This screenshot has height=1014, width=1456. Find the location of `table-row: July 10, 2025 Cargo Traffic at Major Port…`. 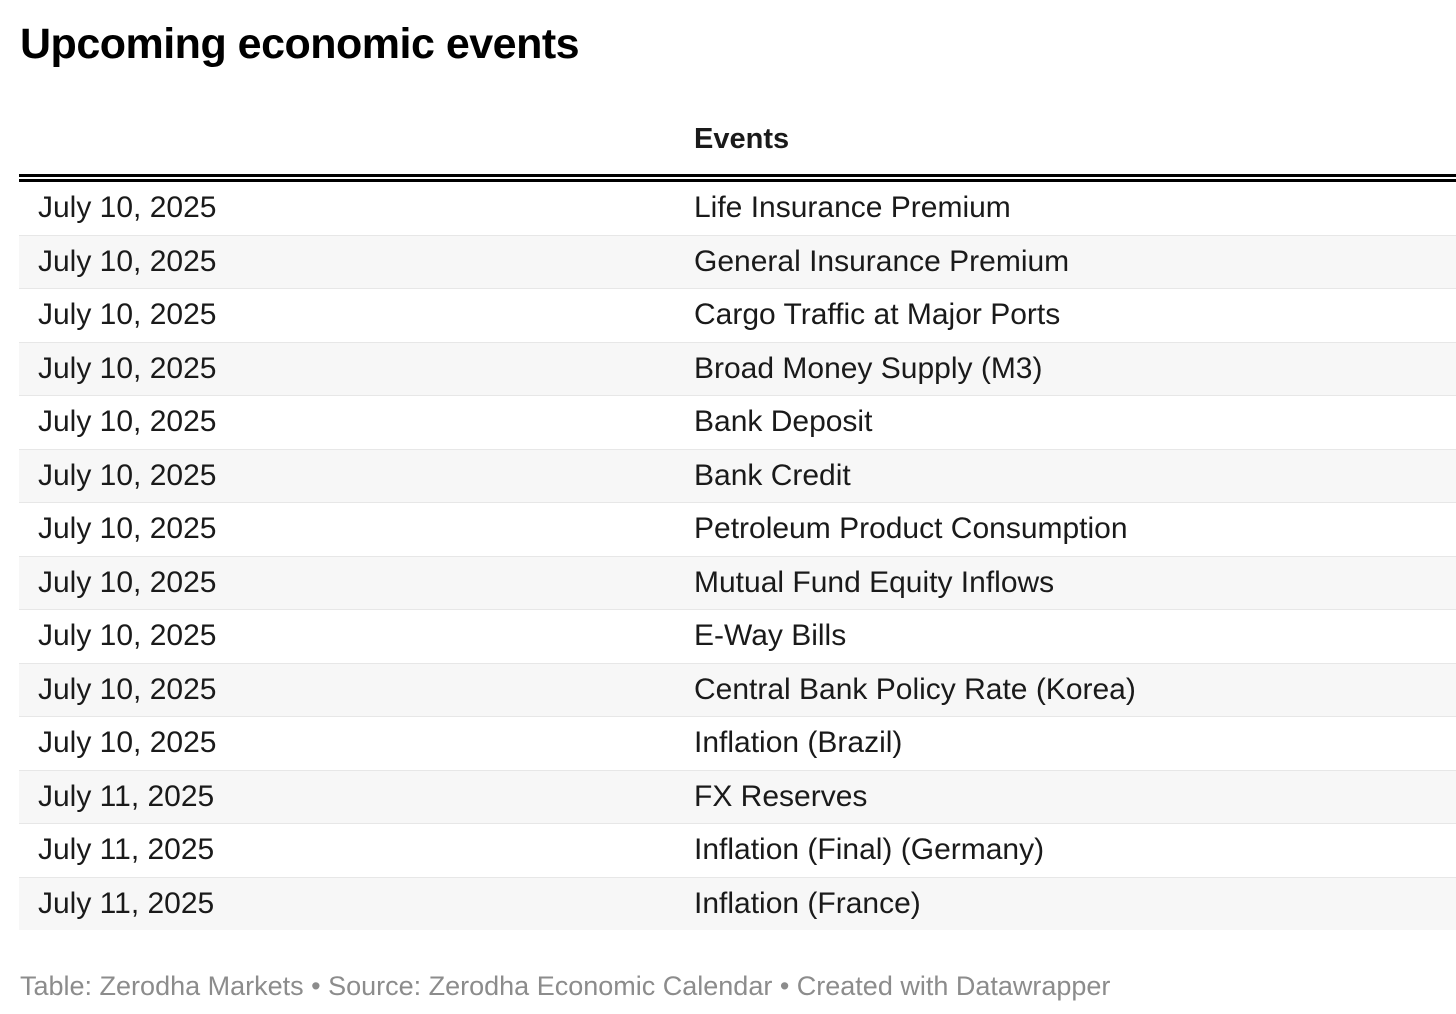

table-row: July 10, 2025 Cargo Traffic at Major Port… is located at coordinates (737, 315).